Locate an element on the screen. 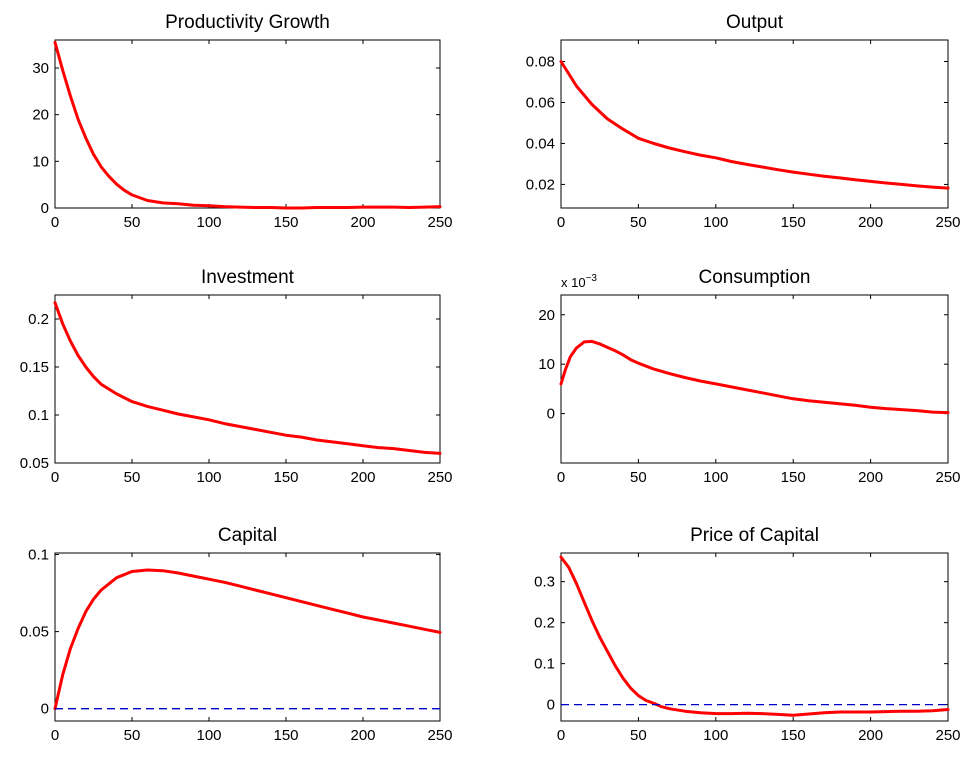 This screenshot has height=759, width=968. panel-2: 0 50 100 150 200 250 0.02 0.04 0.06 0.08 Output is located at coordinates (743, 121).